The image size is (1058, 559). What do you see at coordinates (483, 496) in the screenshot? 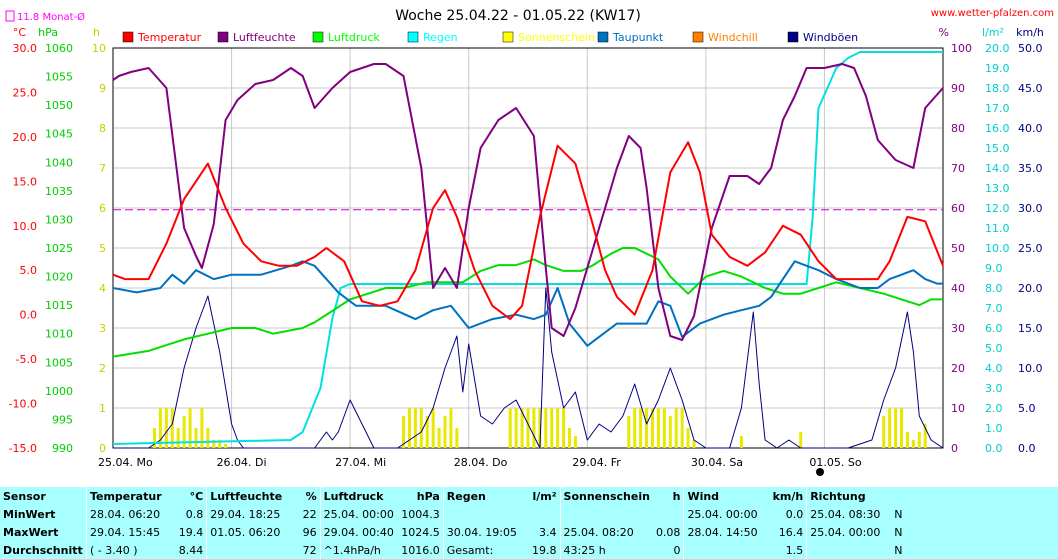
I see `stats-header-rain: Regen` at bounding box center [483, 496].